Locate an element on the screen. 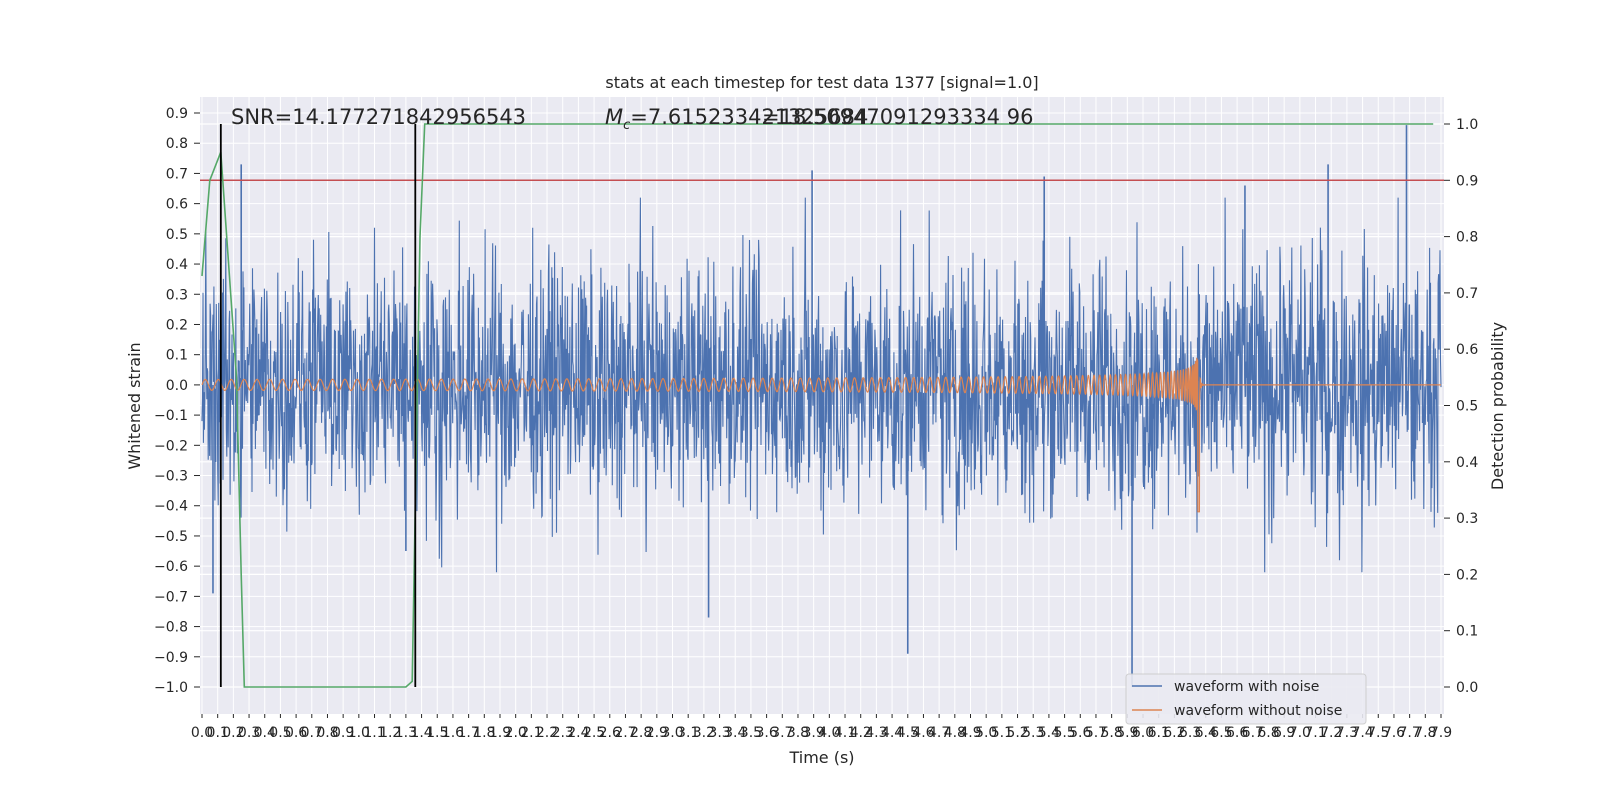  x-tick-label: 4.0 is located at coordinates (829, 733).